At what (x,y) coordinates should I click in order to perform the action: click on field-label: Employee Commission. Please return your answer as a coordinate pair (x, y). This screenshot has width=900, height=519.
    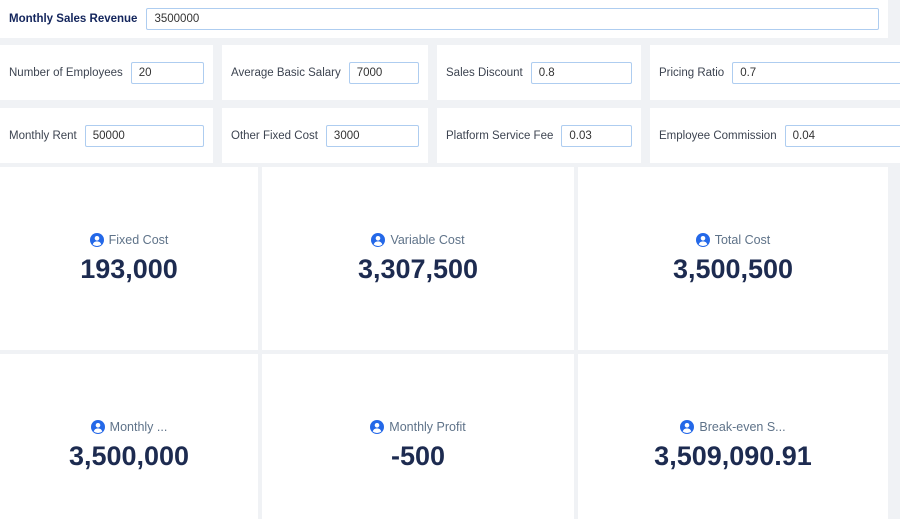
    Looking at the image, I should click on (718, 135).